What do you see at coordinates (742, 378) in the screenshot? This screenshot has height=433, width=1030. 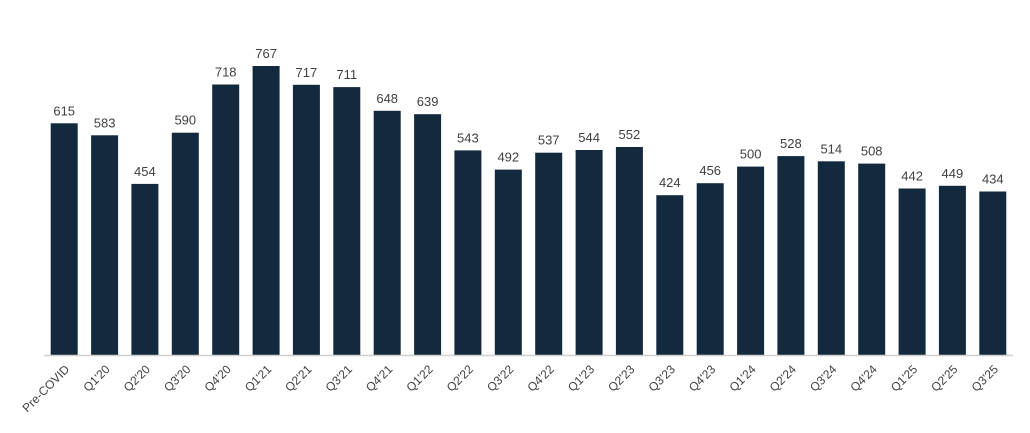 I see `category-label: Q1'24` at bounding box center [742, 378].